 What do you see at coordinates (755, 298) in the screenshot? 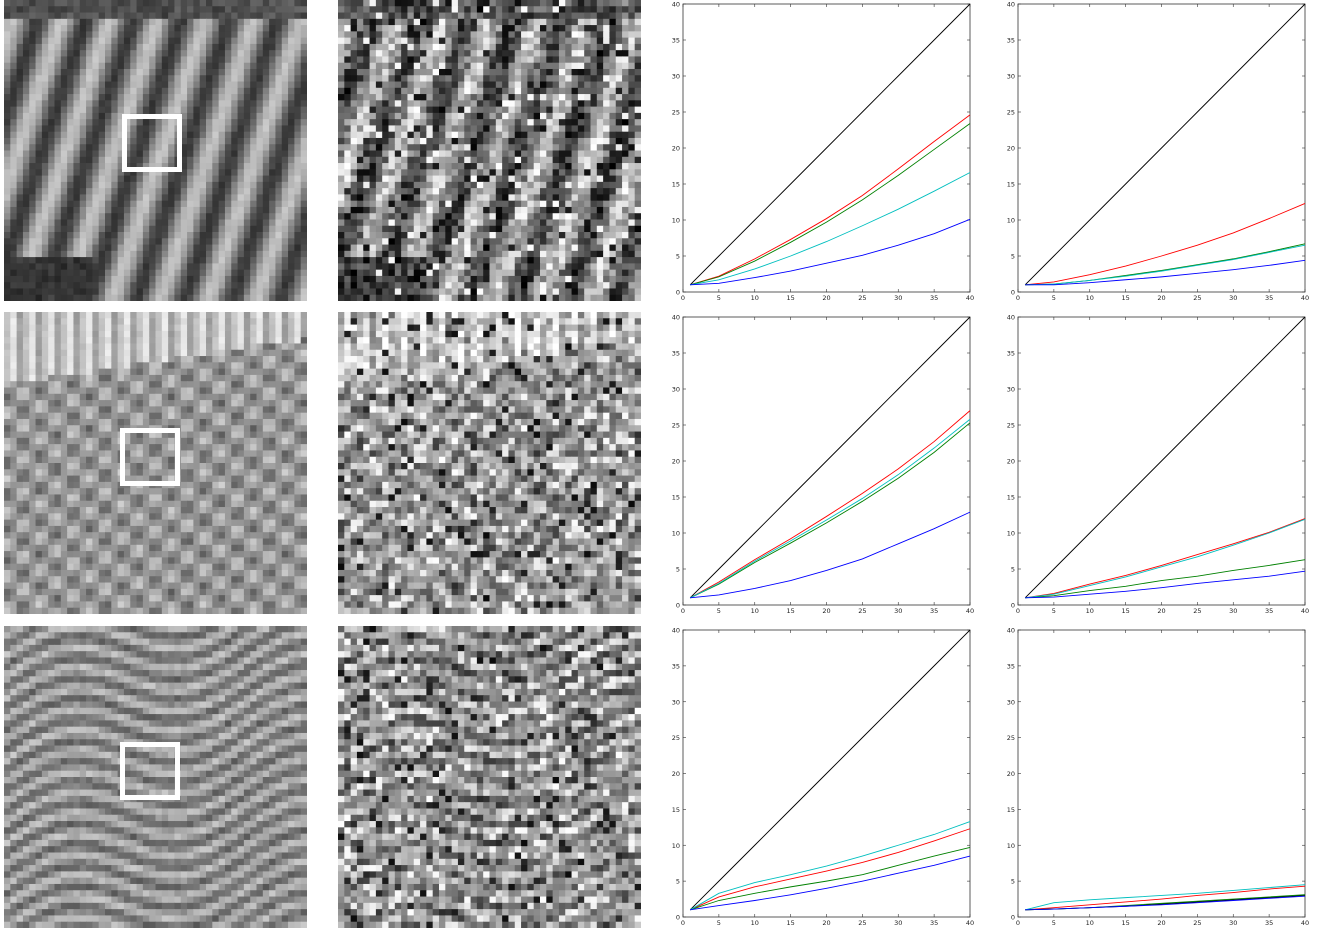
I see `x-tick-label: 10` at bounding box center [755, 298].